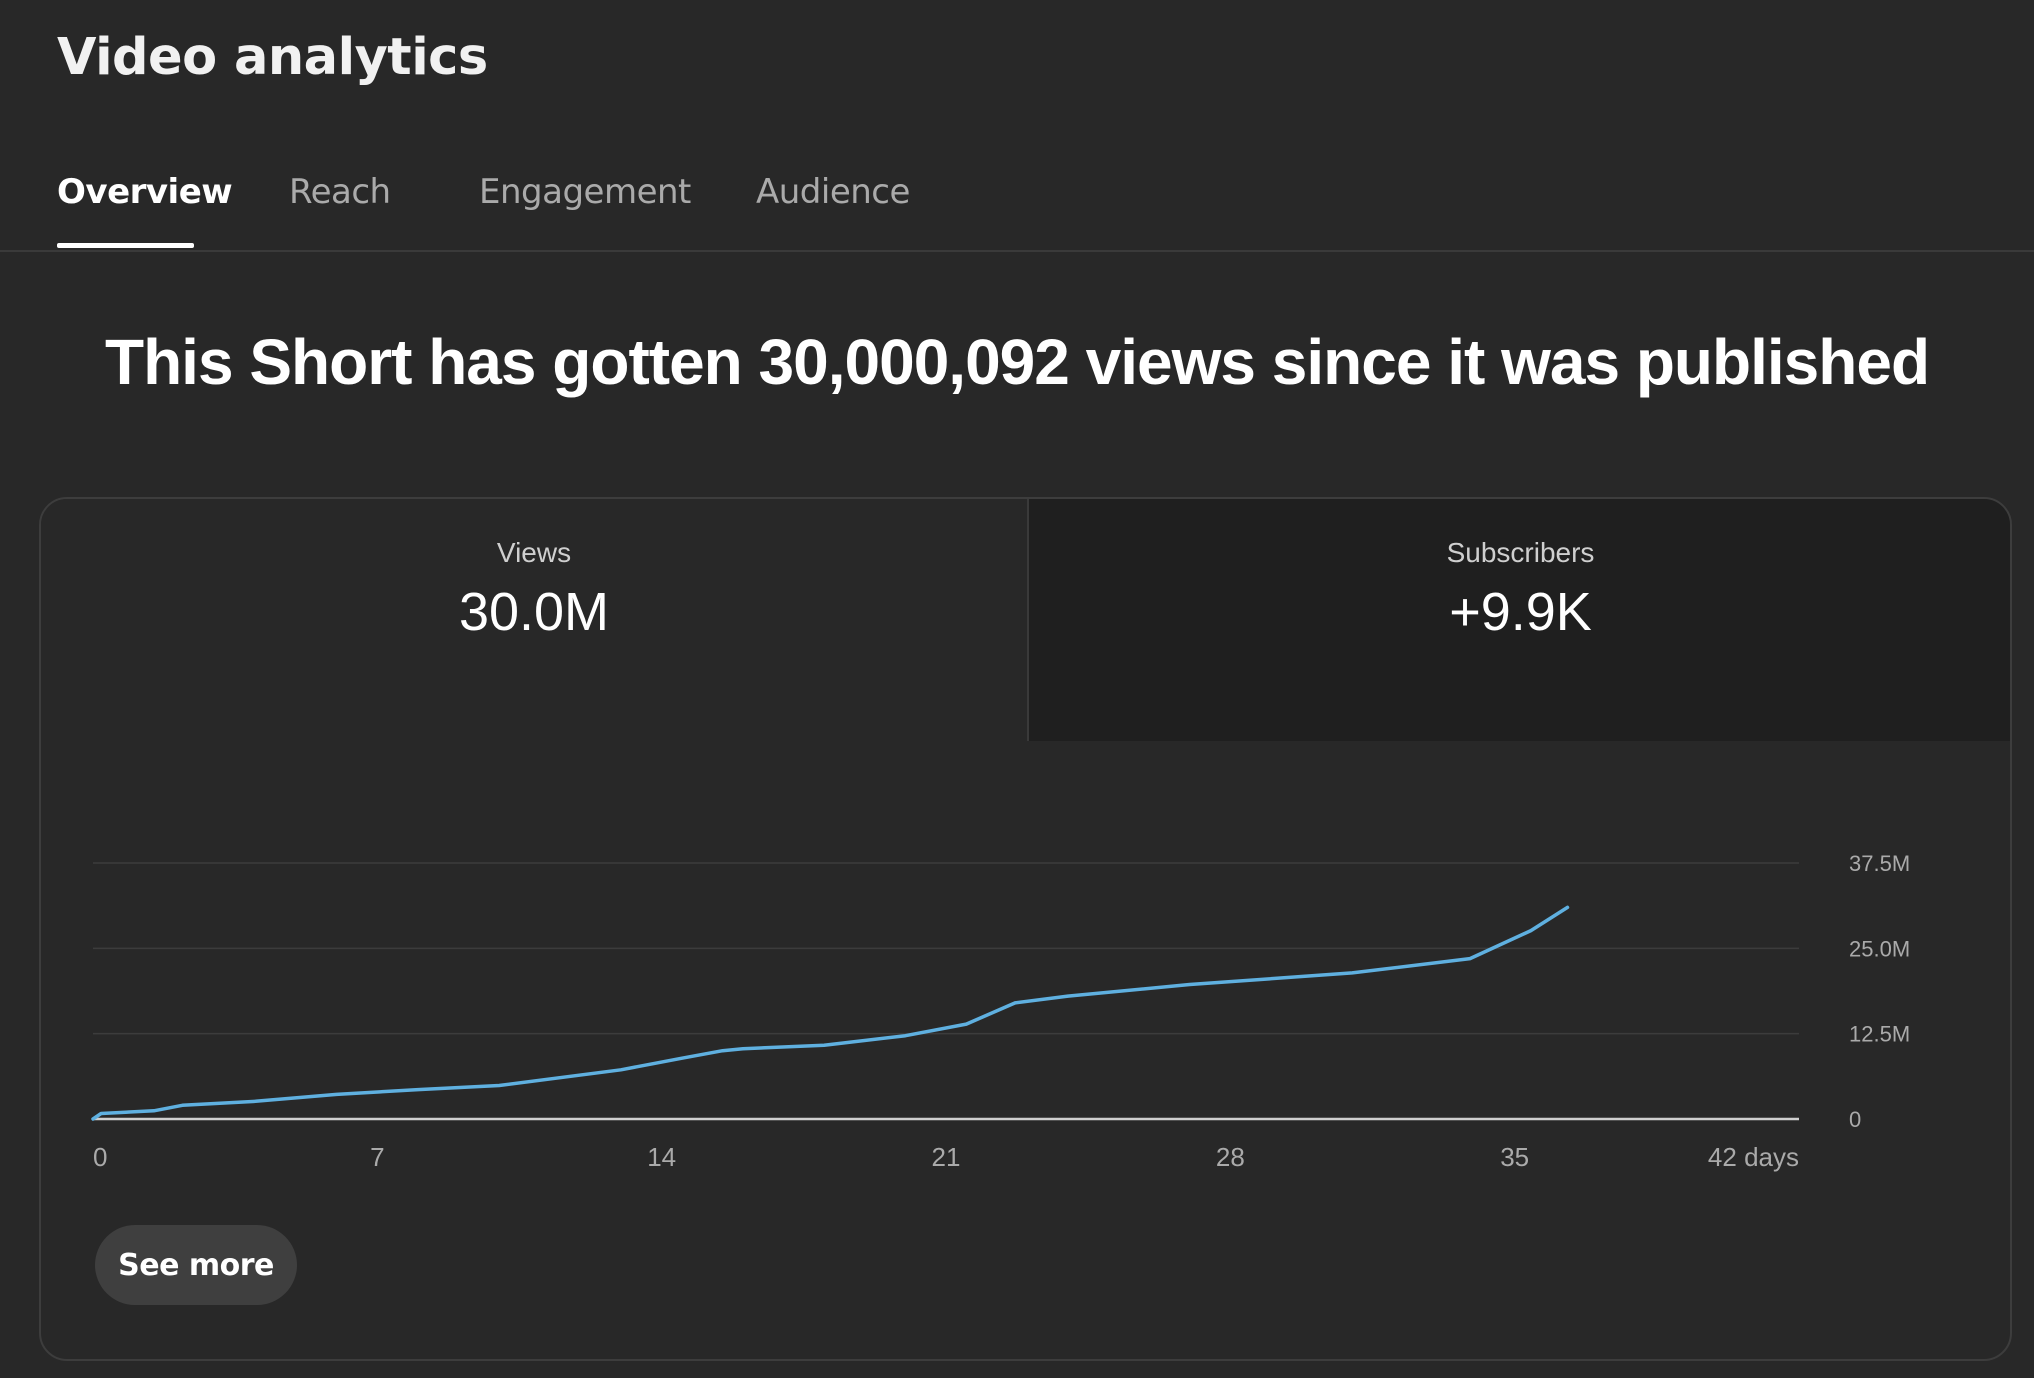  I want to click on x-tick-label: 0, so click(100, 1157).